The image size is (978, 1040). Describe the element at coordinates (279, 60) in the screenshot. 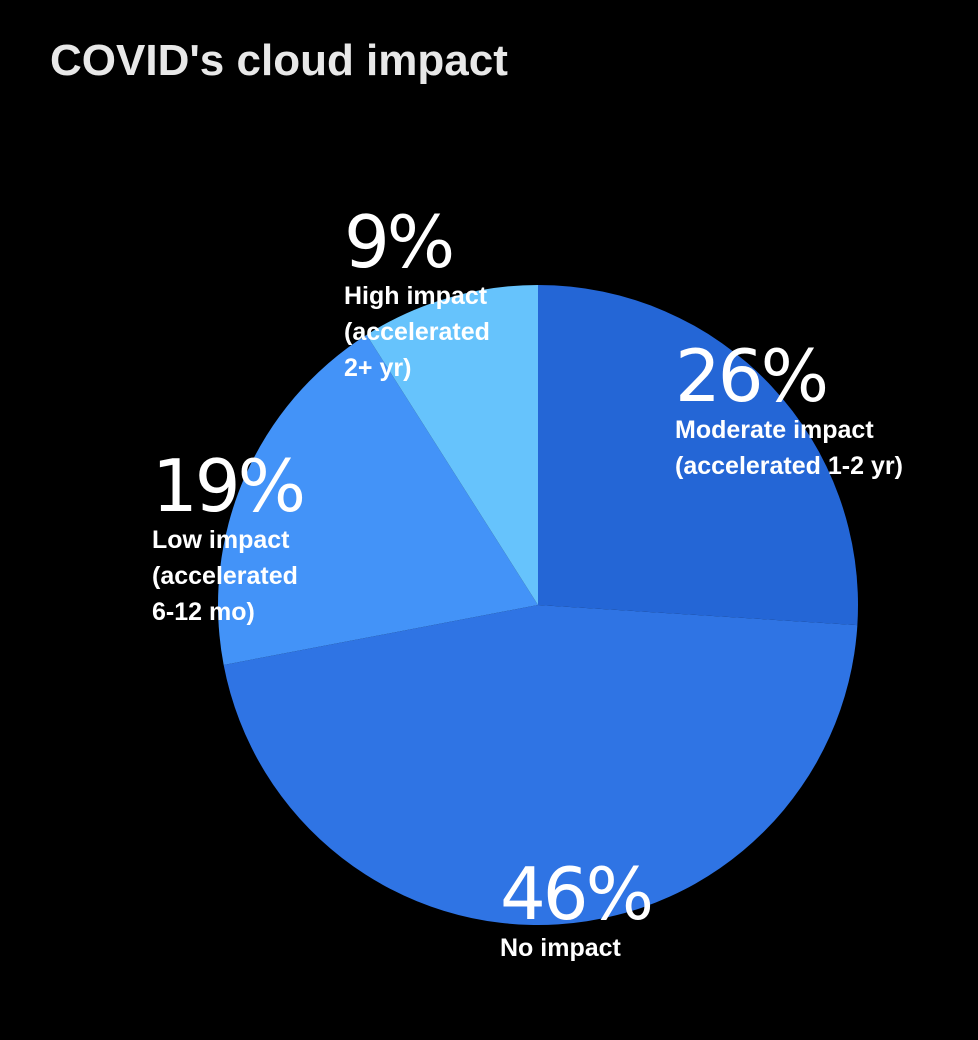

I see `chart-title: COVID's cloud impact` at that location.